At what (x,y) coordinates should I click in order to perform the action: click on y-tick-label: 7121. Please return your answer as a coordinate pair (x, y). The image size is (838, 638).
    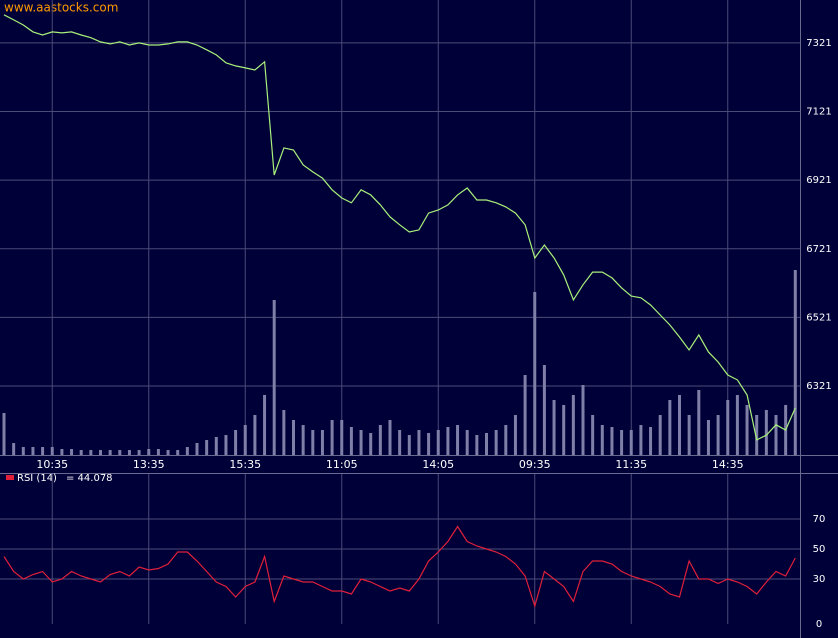
    Looking at the image, I should click on (818, 112).